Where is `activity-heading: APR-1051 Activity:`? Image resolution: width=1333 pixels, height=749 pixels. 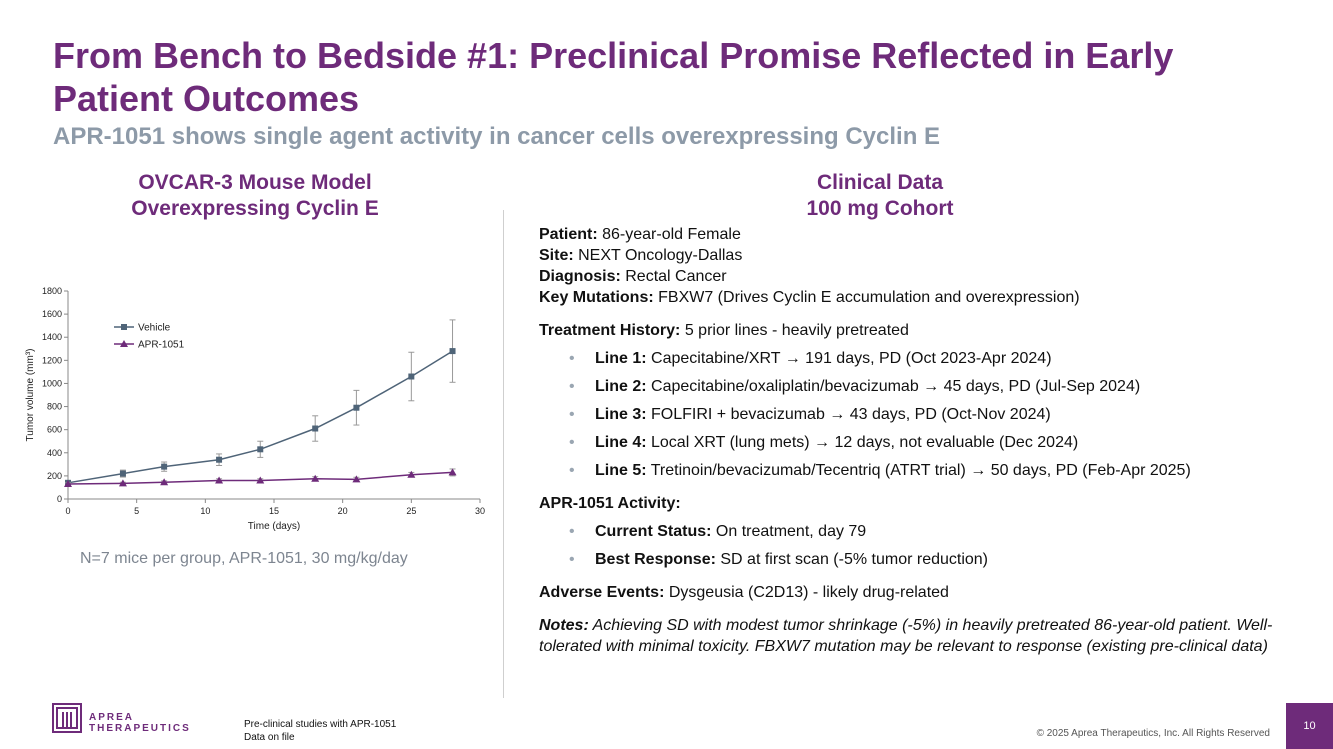 activity-heading: APR-1051 Activity: is located at coordinates (919, 503).